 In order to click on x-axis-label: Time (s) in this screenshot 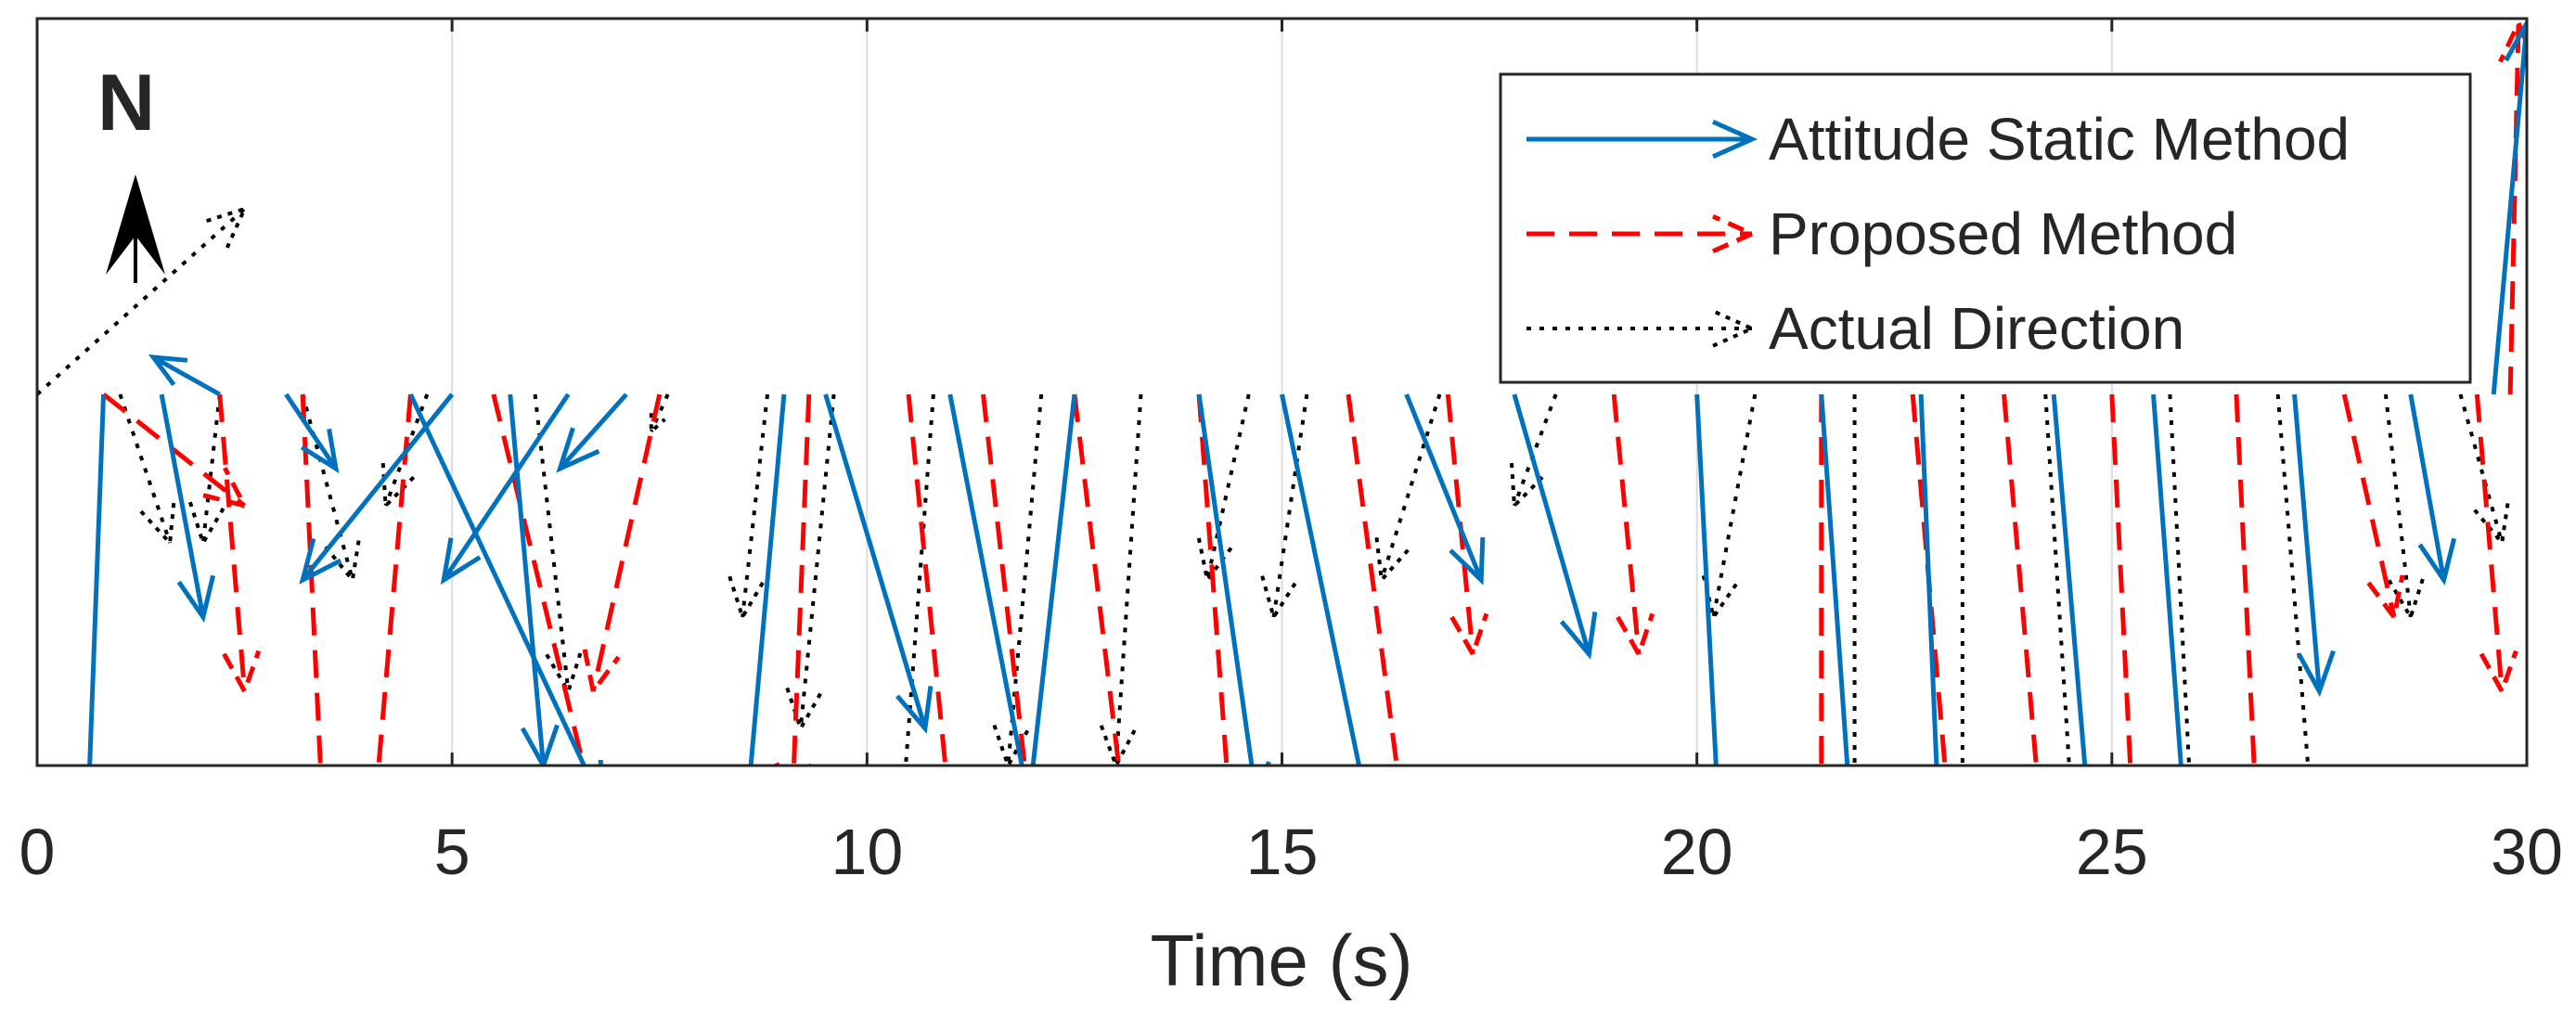, I will do `click(1281, 960)`.